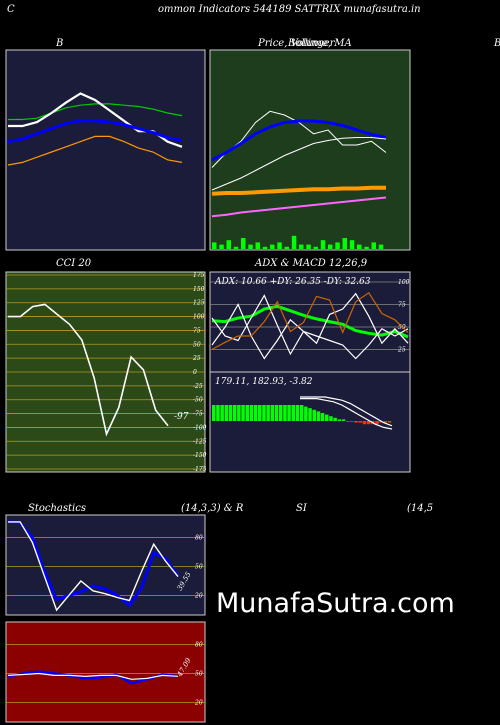  I want to click on macd-series-line, so click(346, 411).